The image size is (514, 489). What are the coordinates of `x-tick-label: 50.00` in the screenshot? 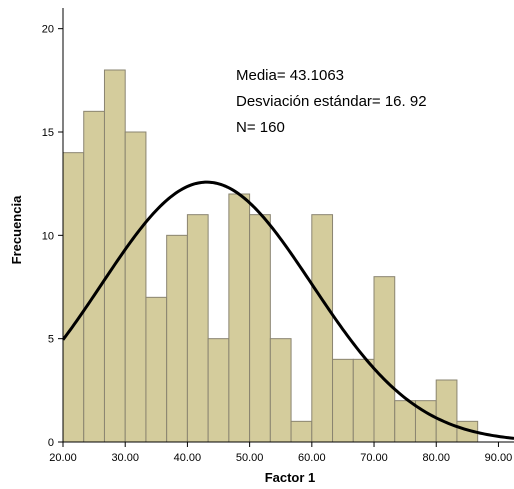 It's located at (250, 458).